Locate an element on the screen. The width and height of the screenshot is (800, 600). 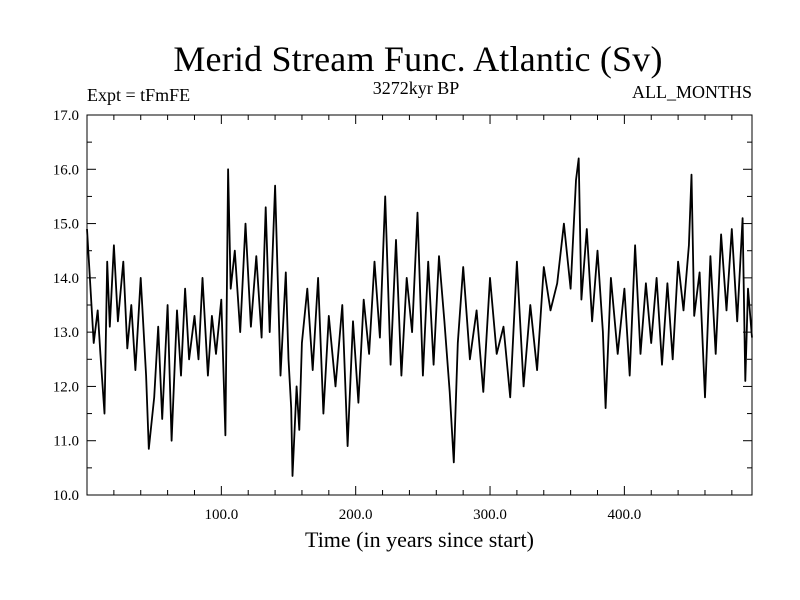
x-tick-label: 100.0 is located at coordinates (221, 515).